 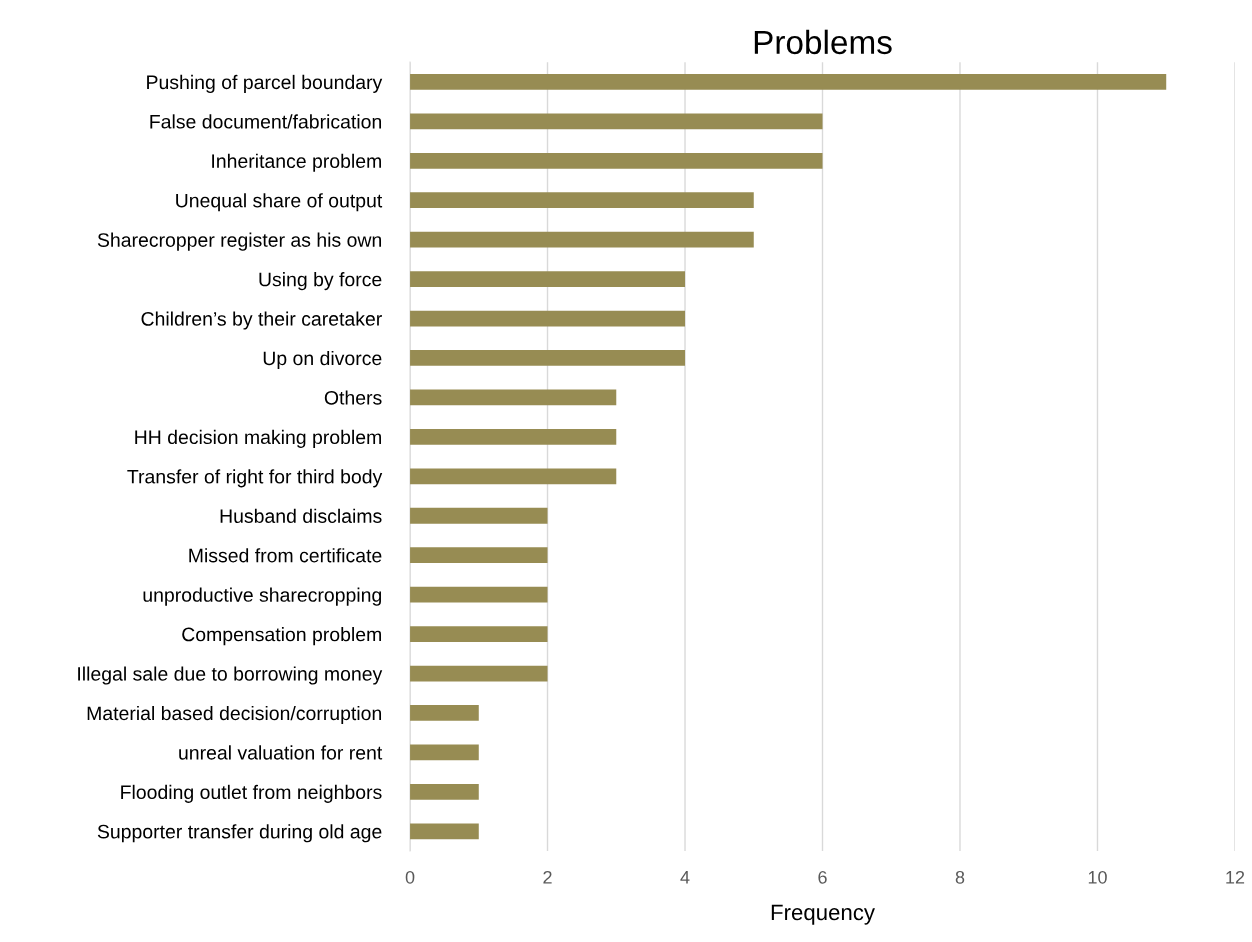 What do you see at coordinates (320, 281) in the screenshot?
I see `y-tick-label: Using by force` at bounding box center [320, 281].